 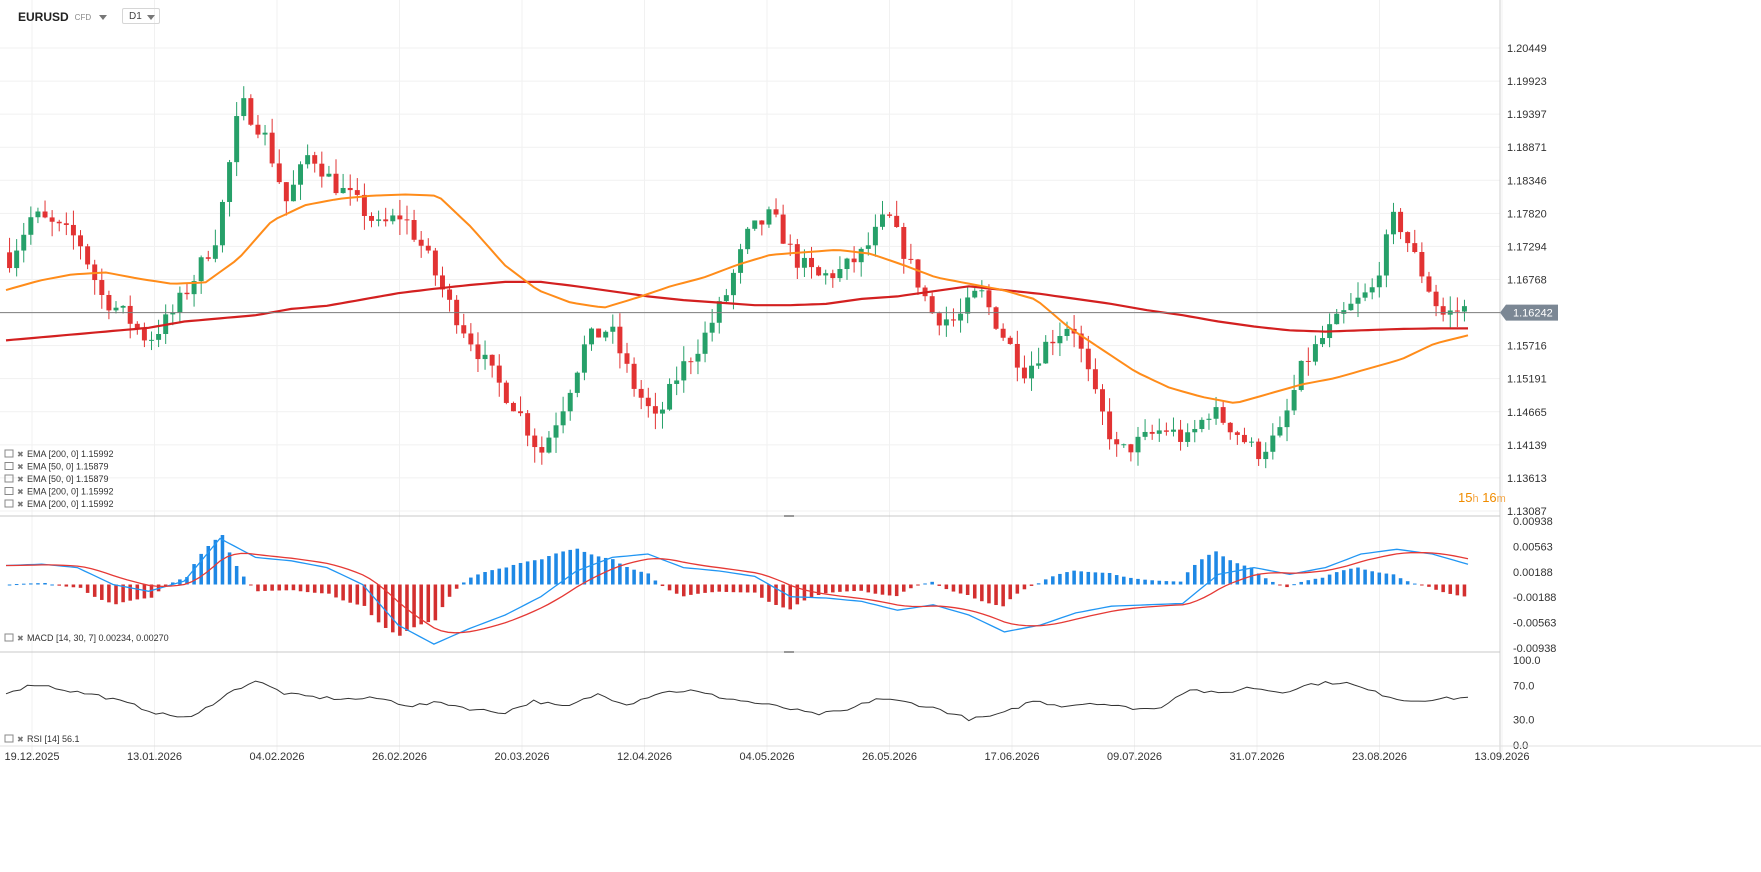 I want to click on ema200-line, so click(x=736, y=311).